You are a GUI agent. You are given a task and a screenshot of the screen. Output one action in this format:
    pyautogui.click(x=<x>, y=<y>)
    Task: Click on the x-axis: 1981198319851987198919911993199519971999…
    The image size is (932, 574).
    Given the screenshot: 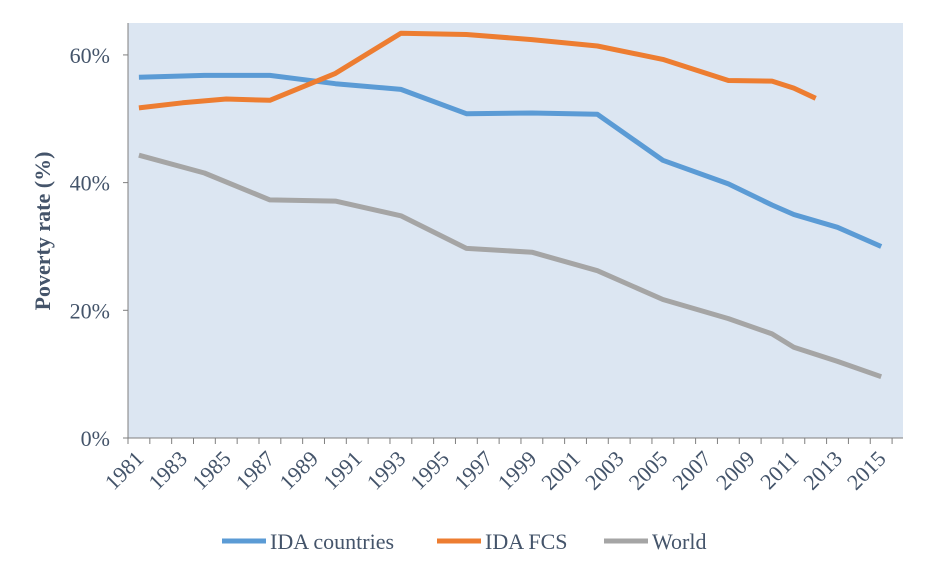 What is the action you would take?
    pyautogui.click(x=496, y=466)
    